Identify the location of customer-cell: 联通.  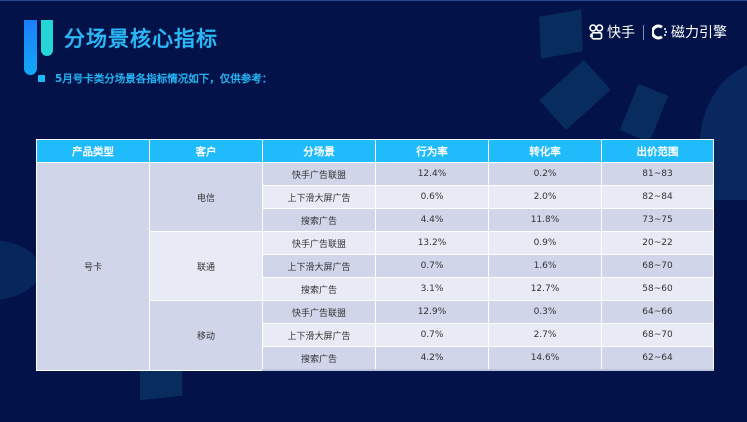
(206, 266).